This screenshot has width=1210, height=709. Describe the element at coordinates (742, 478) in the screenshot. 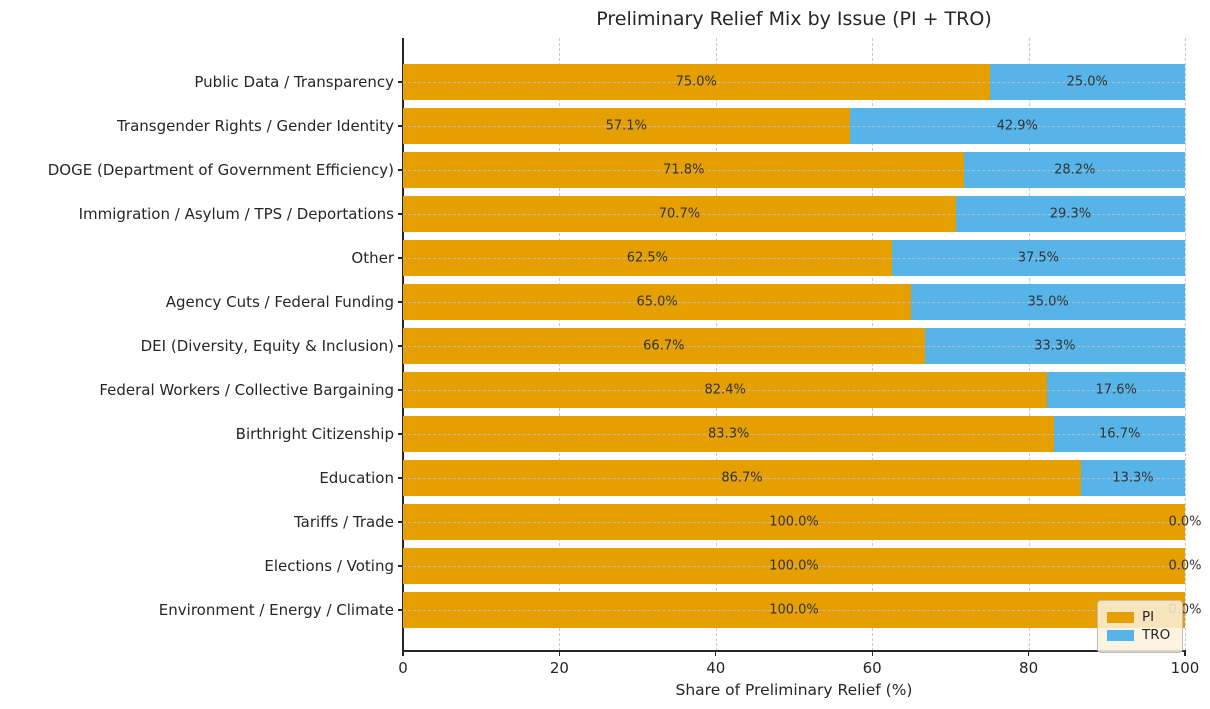

I see `bar-value-label-pi: 86.7%` at that location.